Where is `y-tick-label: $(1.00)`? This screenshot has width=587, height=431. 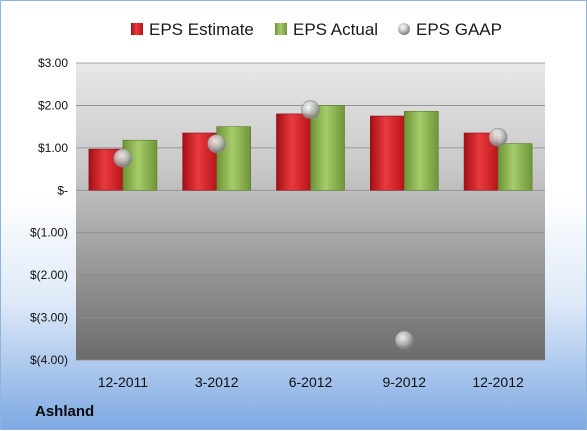
y-tick-label: $(1.00) is located at coordinates (49, 233).